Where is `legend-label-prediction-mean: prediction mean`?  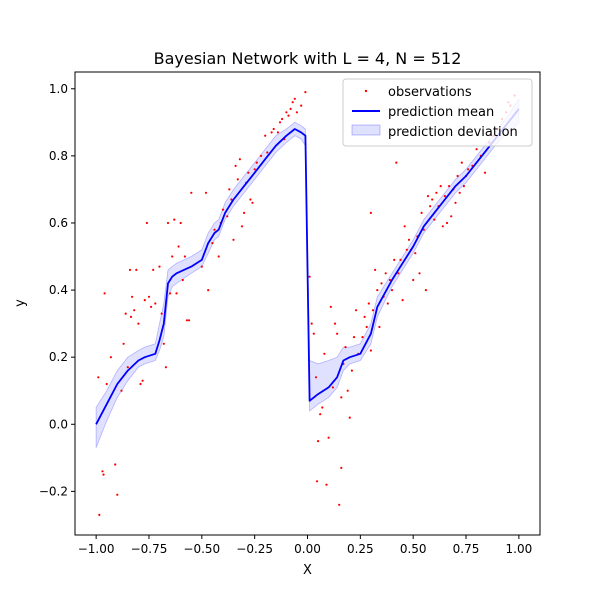
legend-label-prediction-mean: prediction mean is located at coordinates (441, 112).